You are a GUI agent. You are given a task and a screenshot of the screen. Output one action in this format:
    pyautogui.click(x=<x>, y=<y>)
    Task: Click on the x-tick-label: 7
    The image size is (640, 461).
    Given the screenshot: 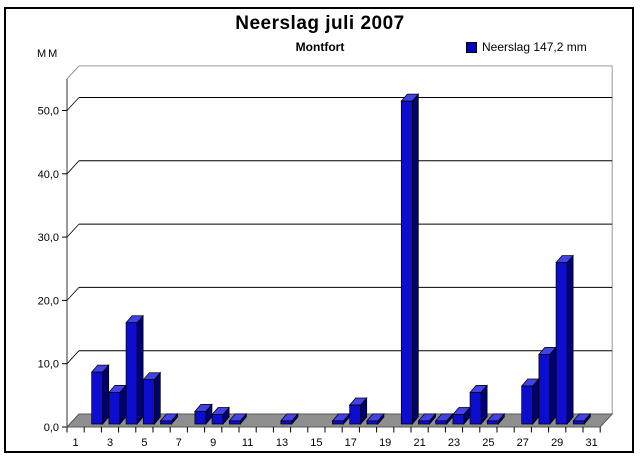 What is the action you would take?
    pyautogui.click(x=179, y=443)
    